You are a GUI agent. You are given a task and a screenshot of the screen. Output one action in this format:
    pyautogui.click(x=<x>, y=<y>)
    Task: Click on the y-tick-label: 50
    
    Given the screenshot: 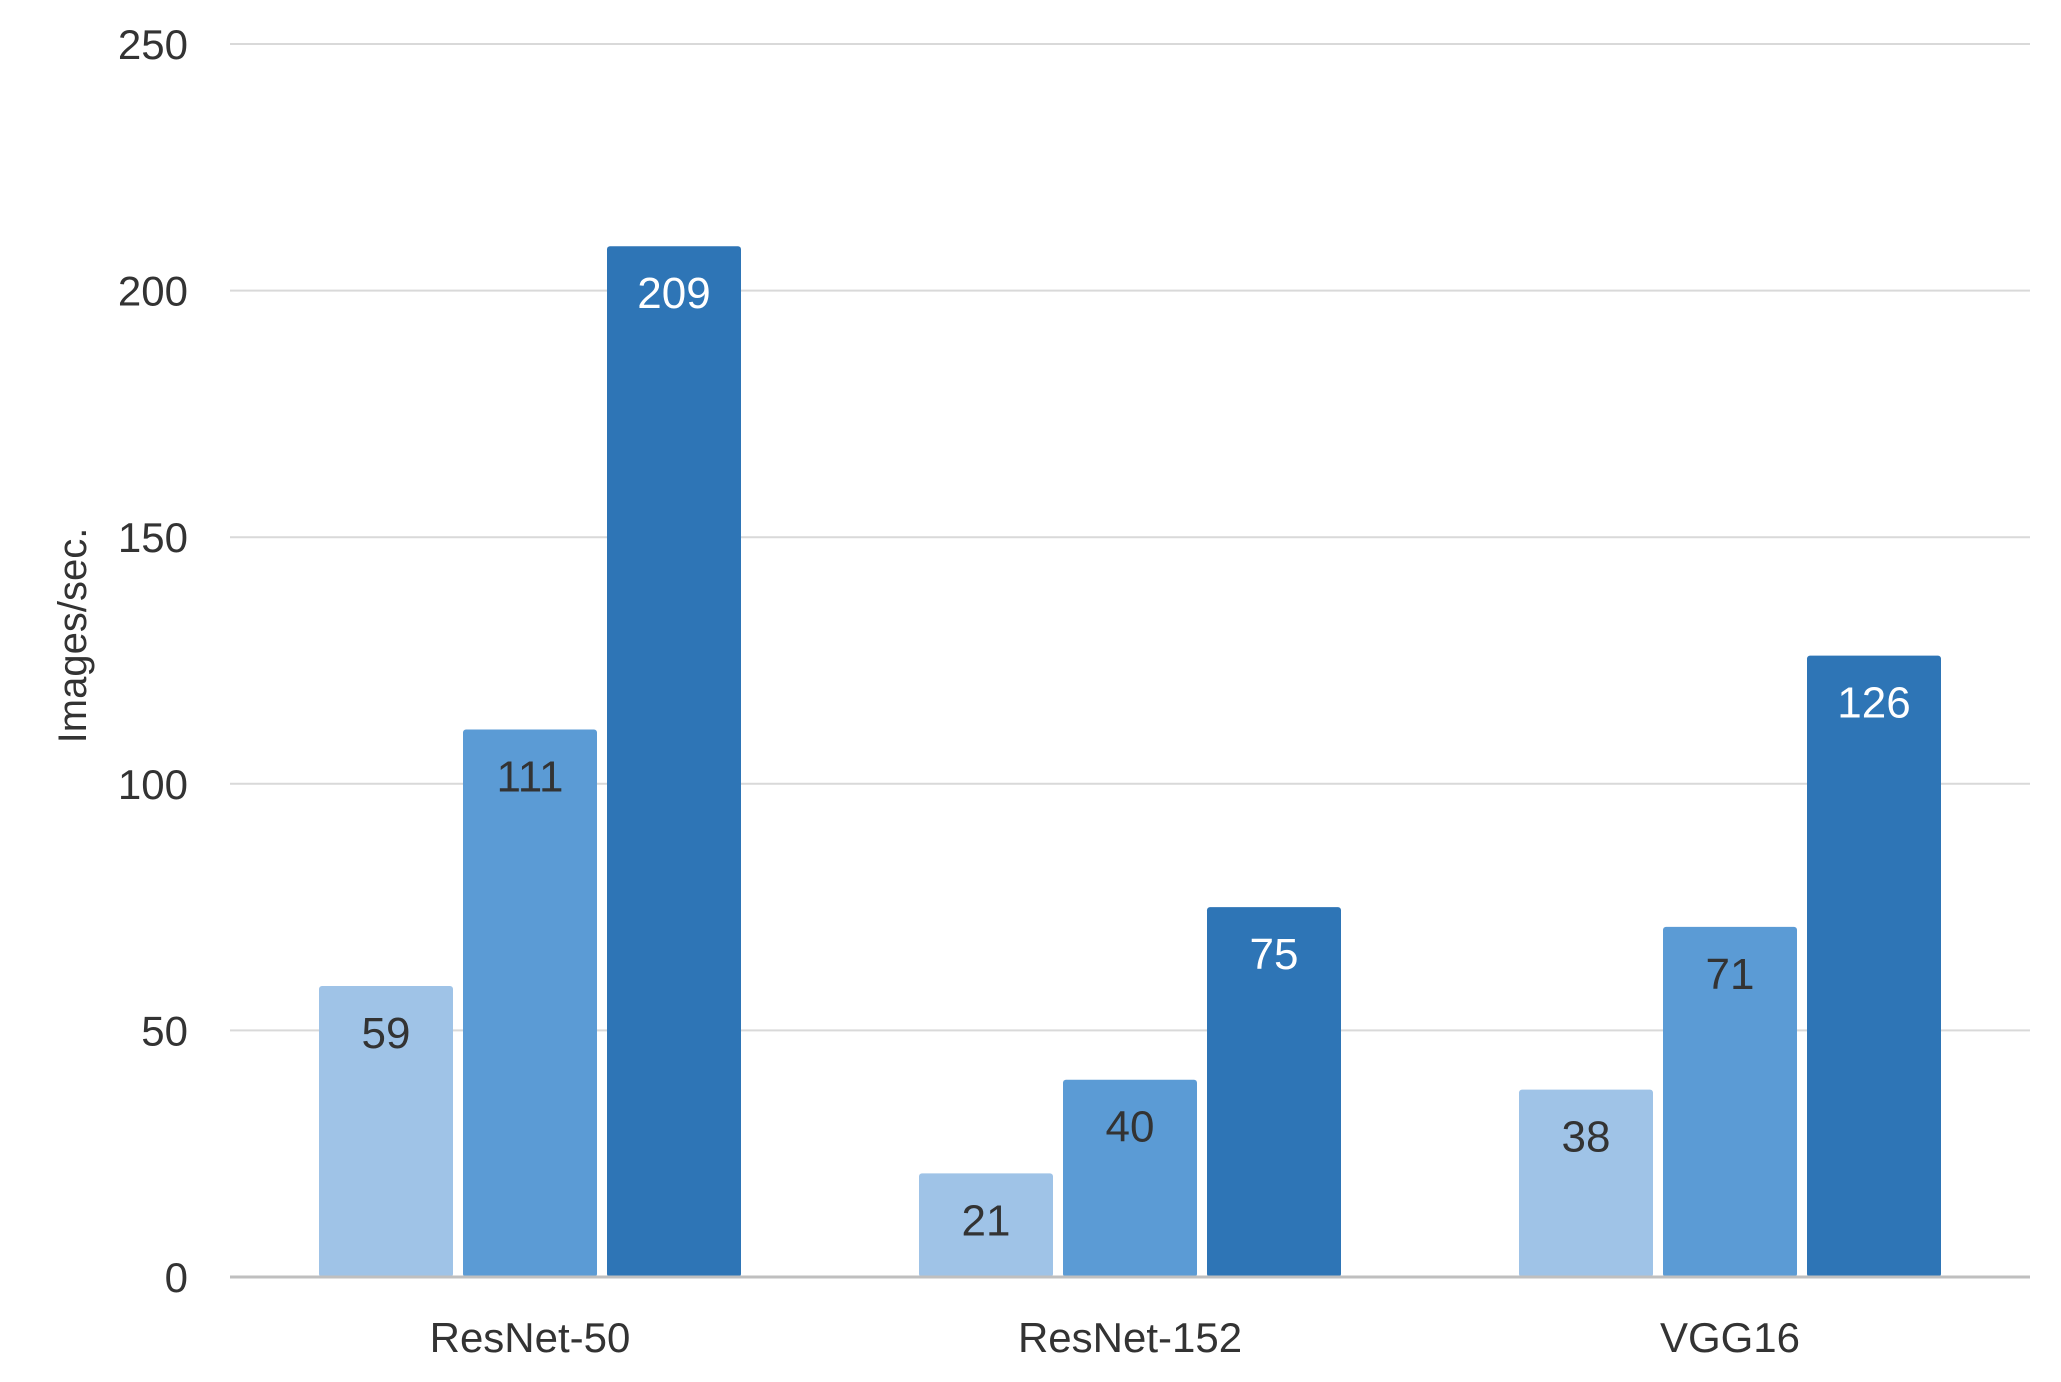 What is the action you would take?
    pyautogui.click(x=164, y=1030)
    